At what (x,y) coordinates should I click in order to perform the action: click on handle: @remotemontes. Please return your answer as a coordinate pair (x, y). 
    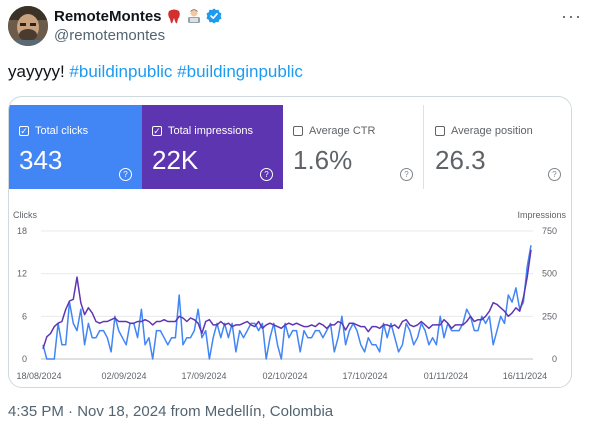
    Looking at the image, I should click on (110, 35).